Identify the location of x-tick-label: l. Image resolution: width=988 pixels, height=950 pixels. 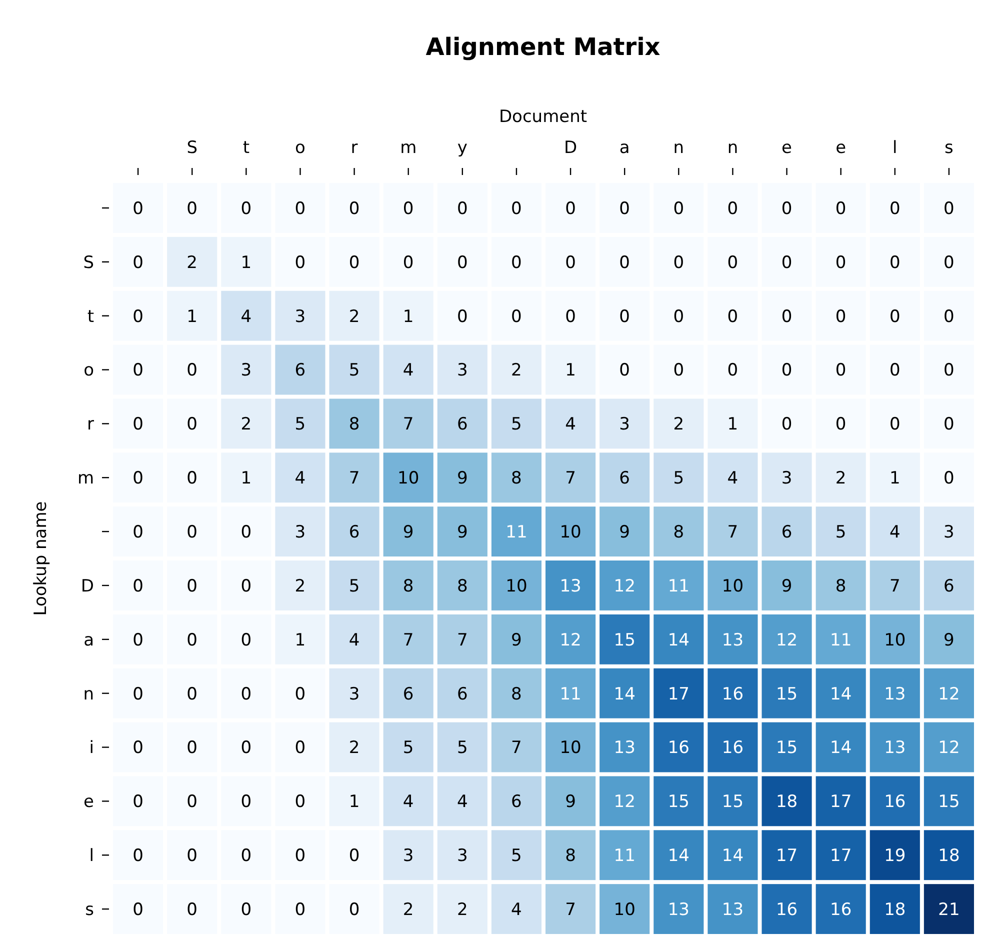
(895, 148).